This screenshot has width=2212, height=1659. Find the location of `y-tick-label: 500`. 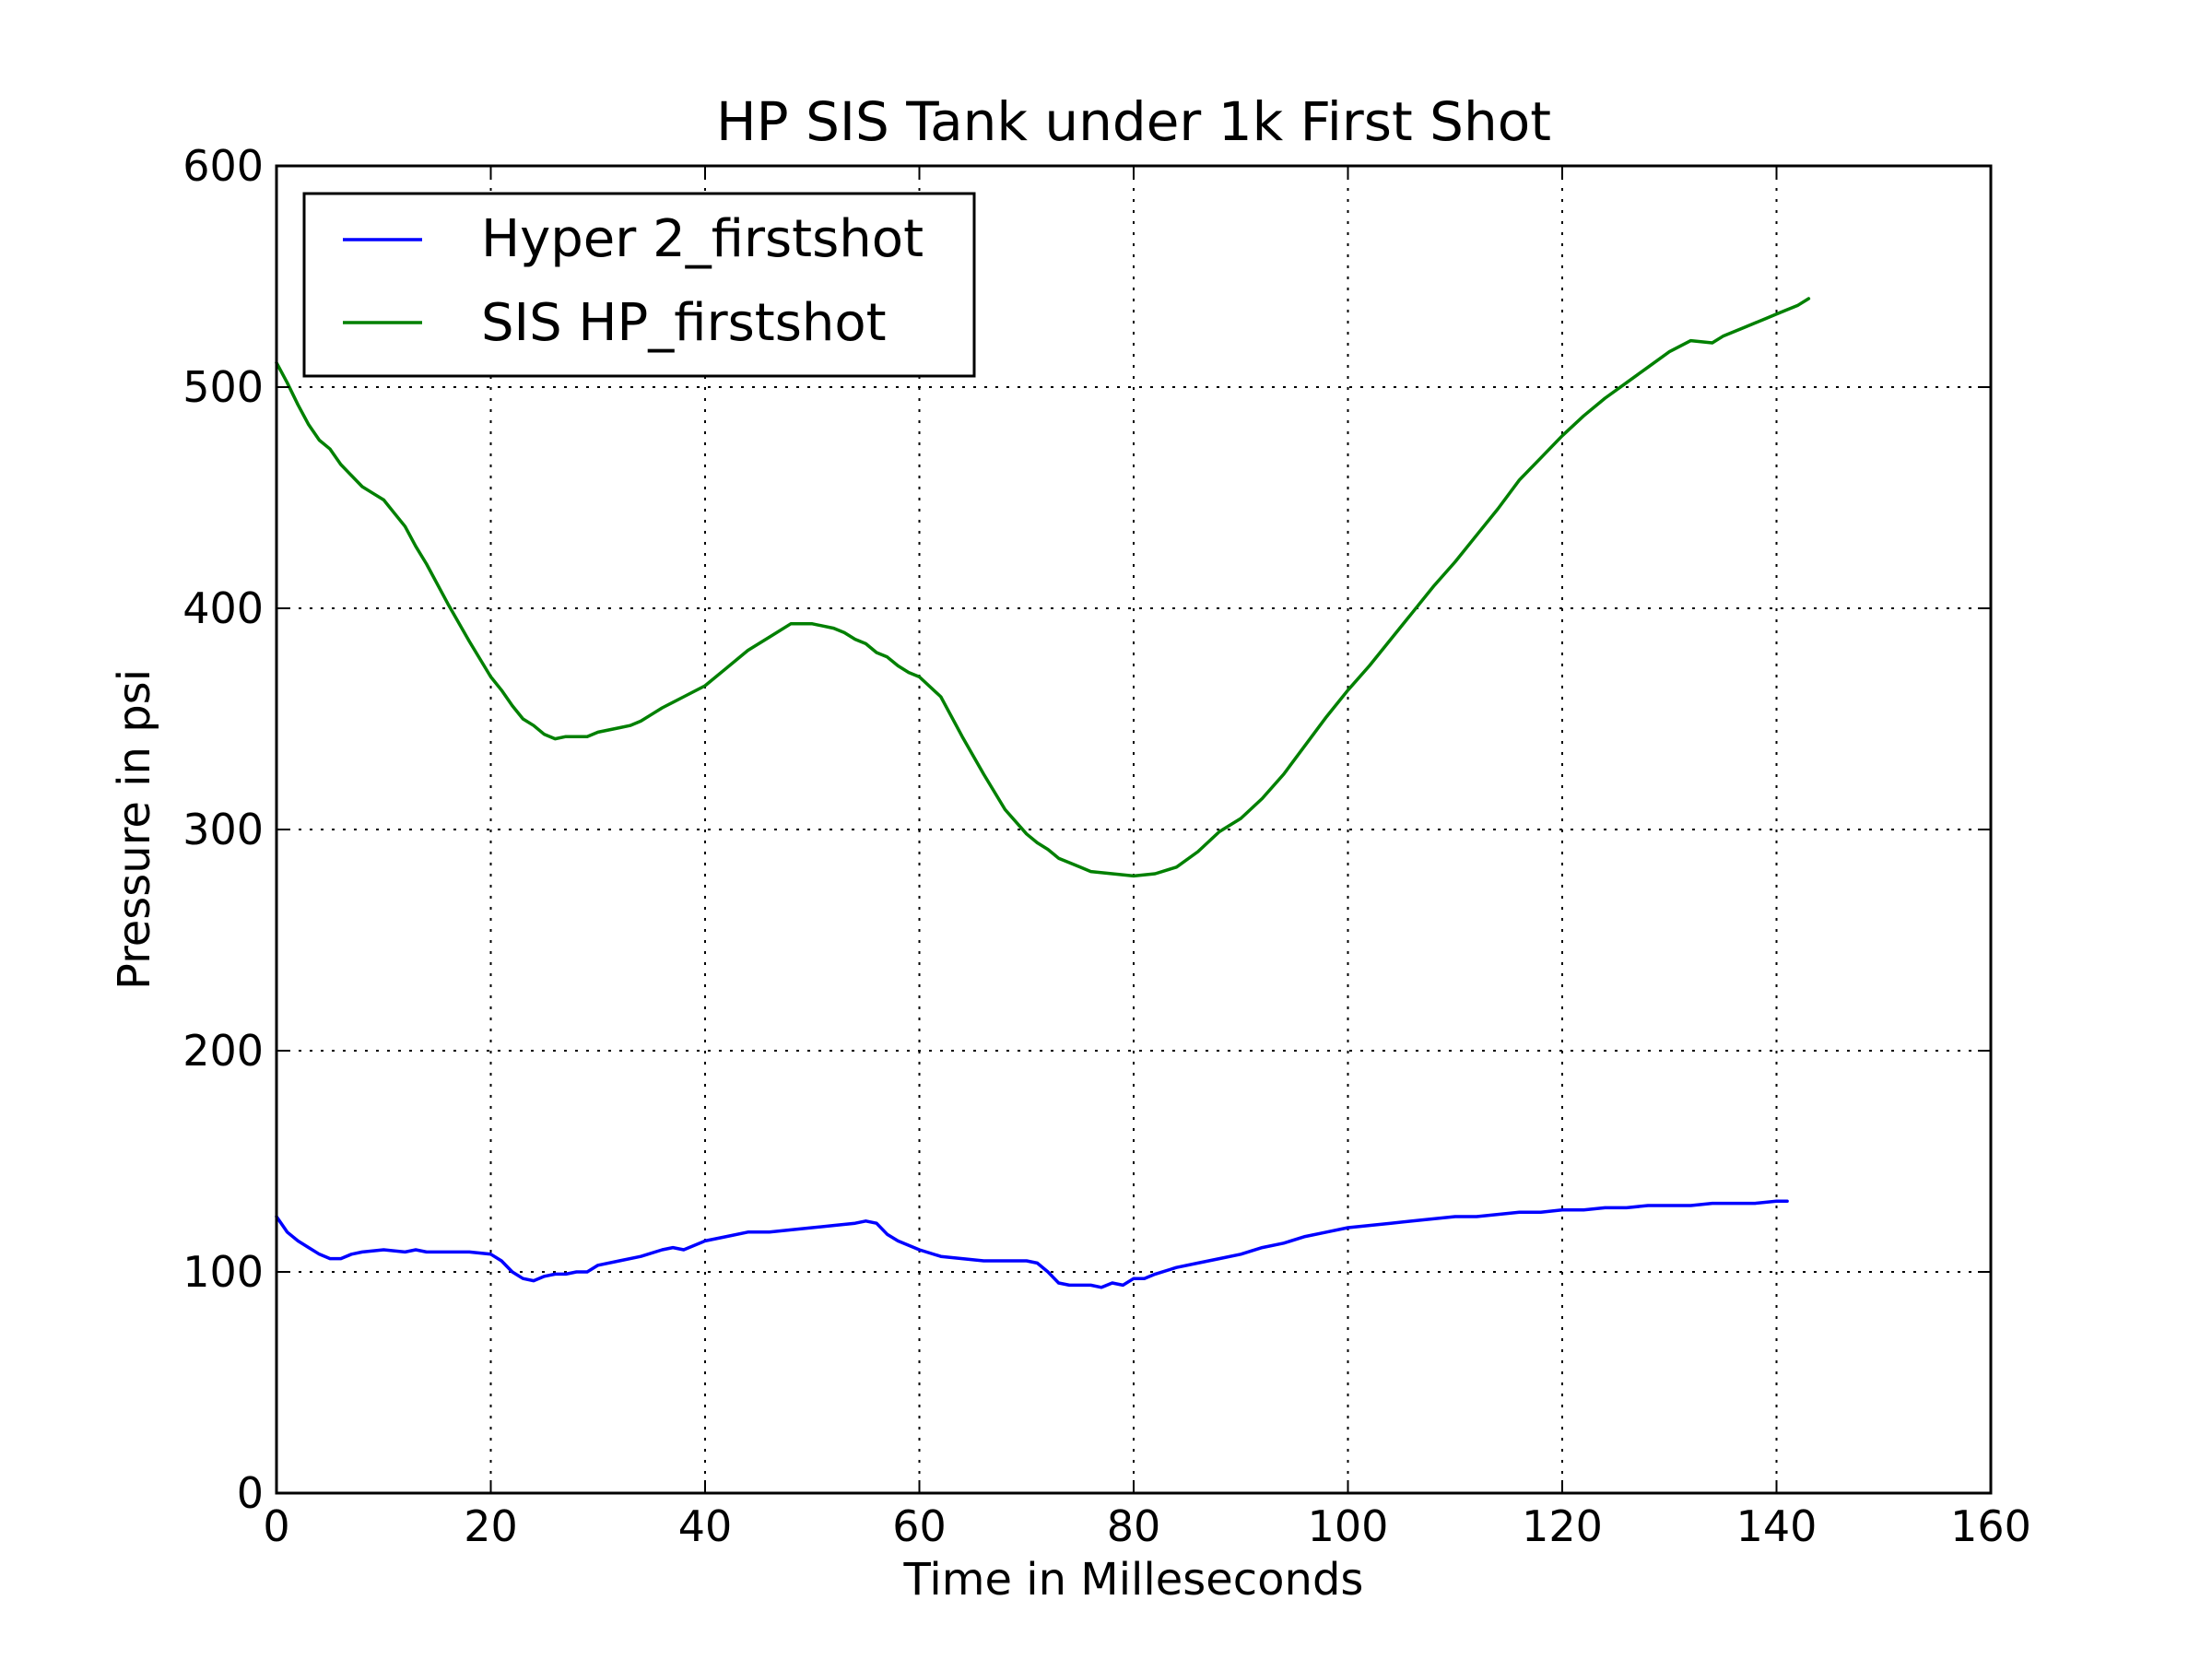

y-tick-label: 500 is located at coordinates (223, 387).